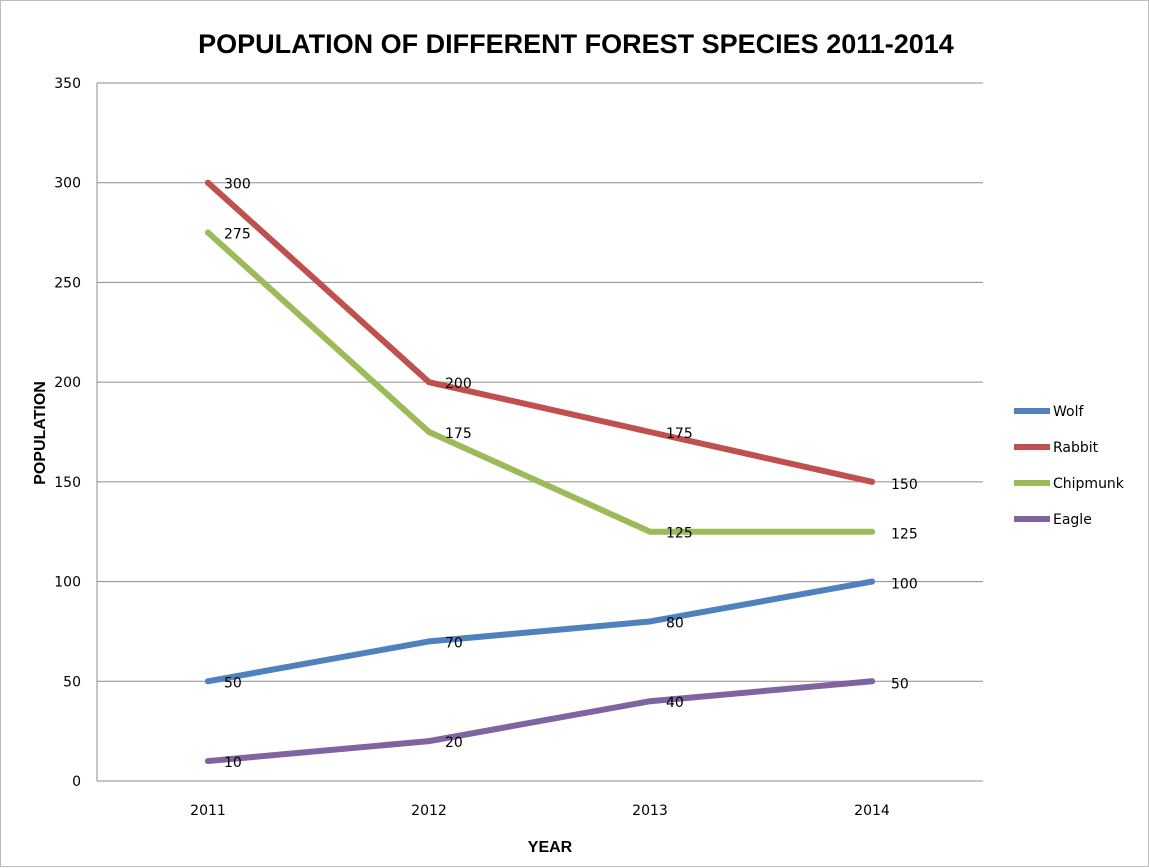  What do you see at coordinates (233, 763) in the screenshot?
I see `data-label-eagle: 10` at bounding box center [233, 763].